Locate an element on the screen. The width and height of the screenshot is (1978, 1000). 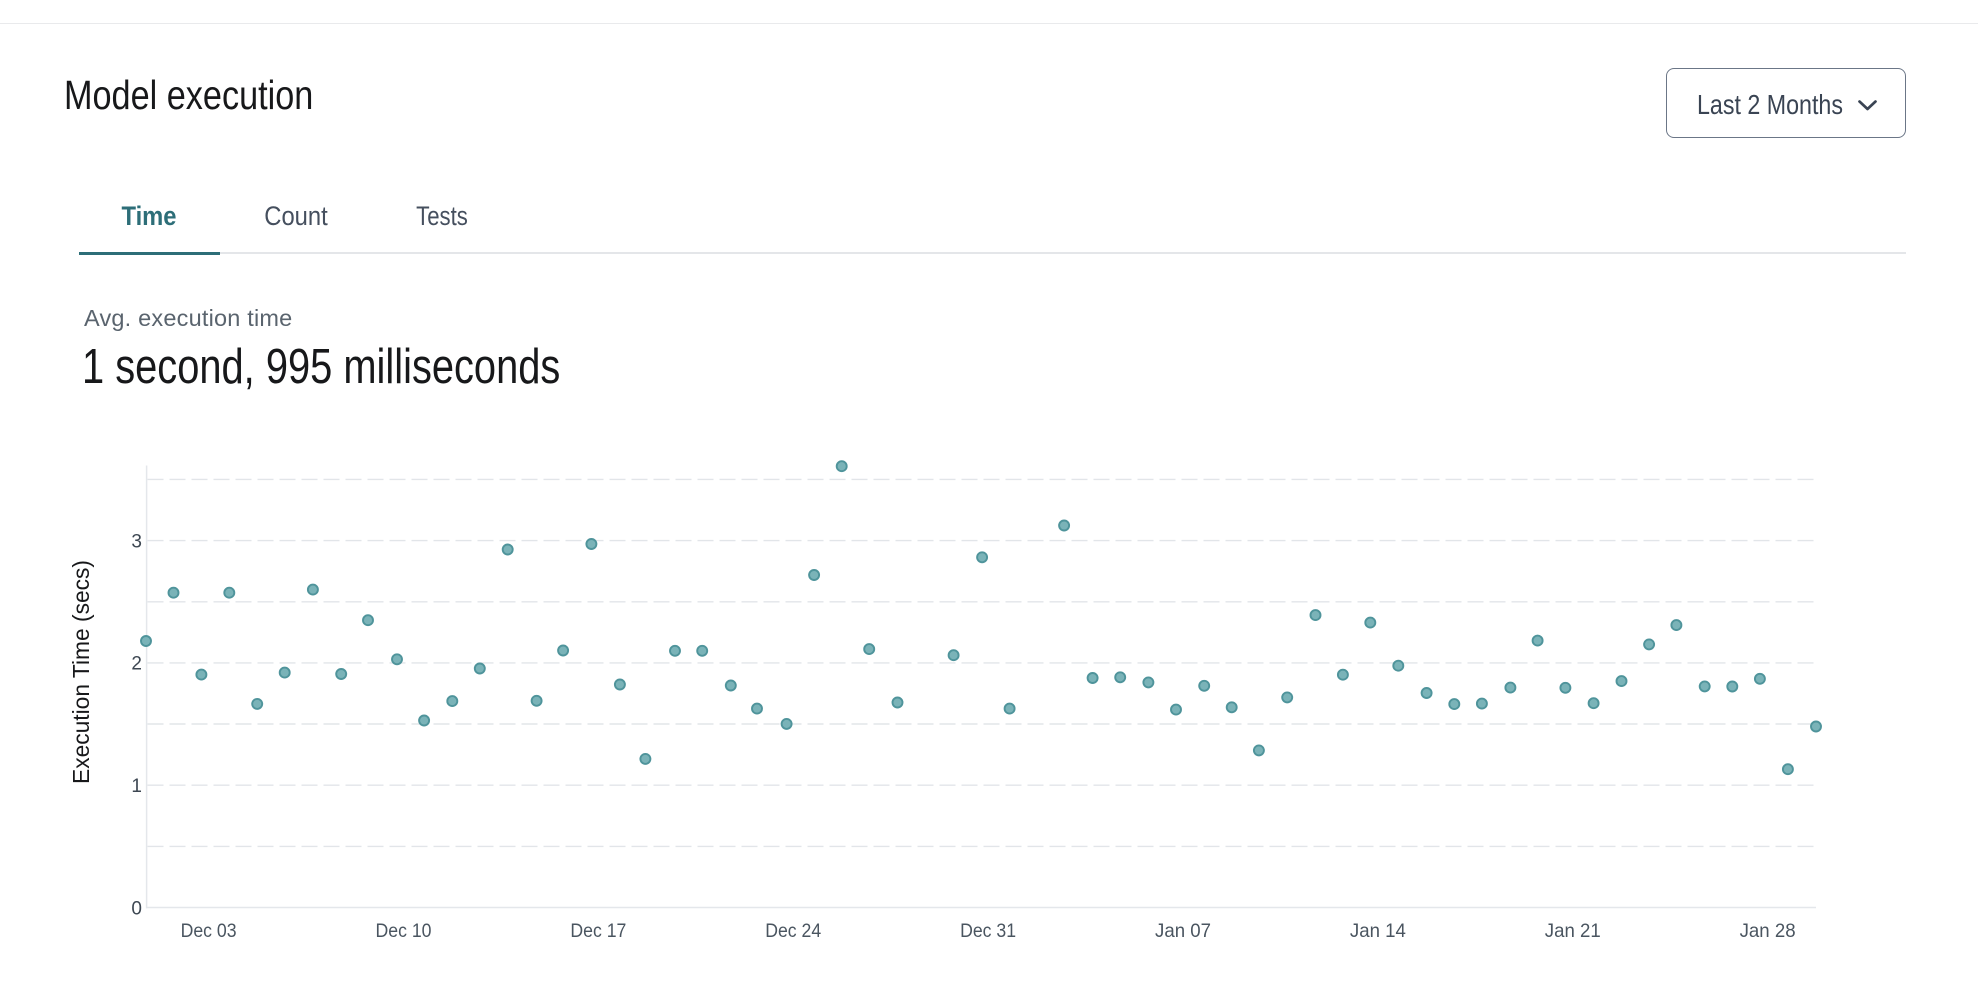
svg-text: 0 is located at coordinates (136, 908).